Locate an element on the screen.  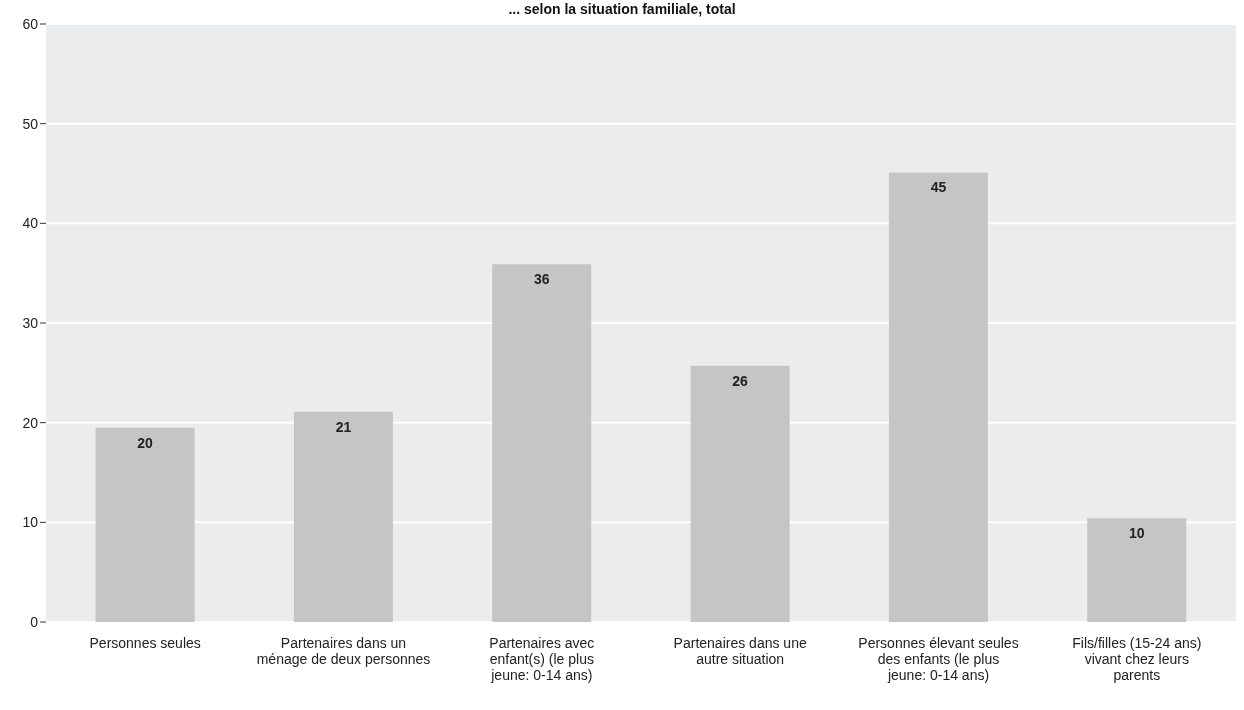
data-label: 26 is located at coordinates (740, 380).